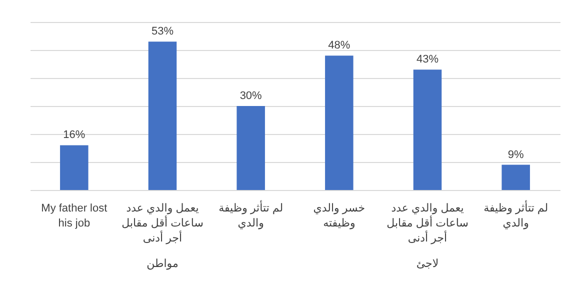  What do you see at coordinates (162, 32) in the screenshot?
I see `data-label: 53%` at bounding box center [162, 32].